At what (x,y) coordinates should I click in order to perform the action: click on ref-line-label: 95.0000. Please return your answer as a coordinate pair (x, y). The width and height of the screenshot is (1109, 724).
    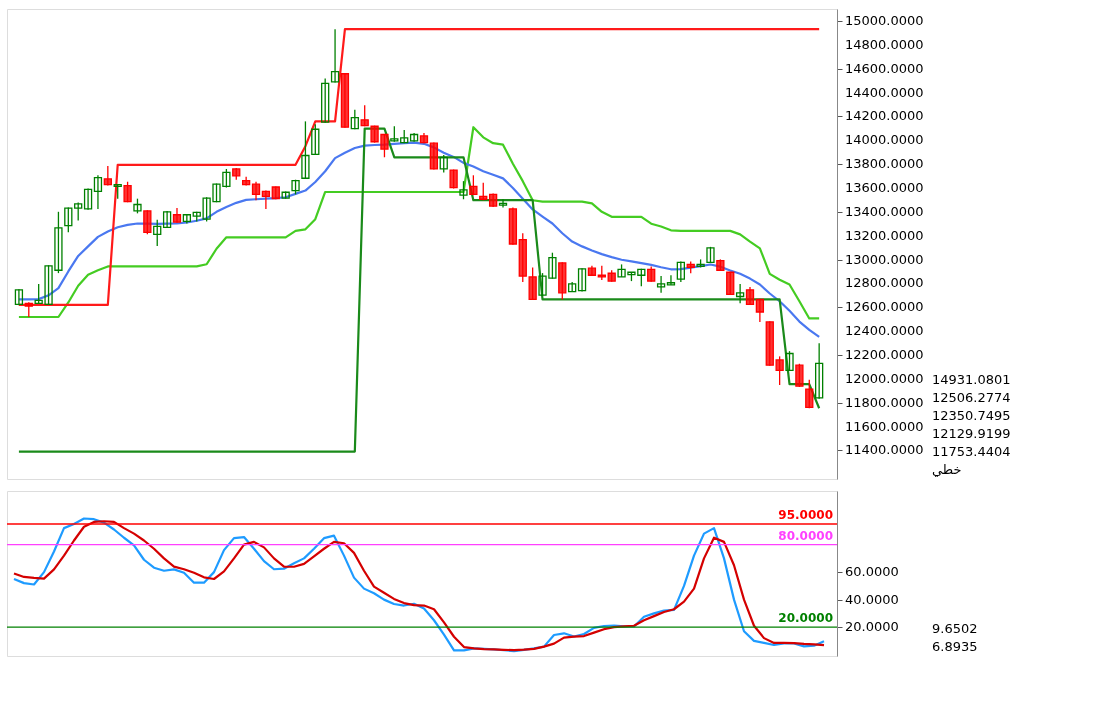
    Looking at the image, I should click on (805, 515).